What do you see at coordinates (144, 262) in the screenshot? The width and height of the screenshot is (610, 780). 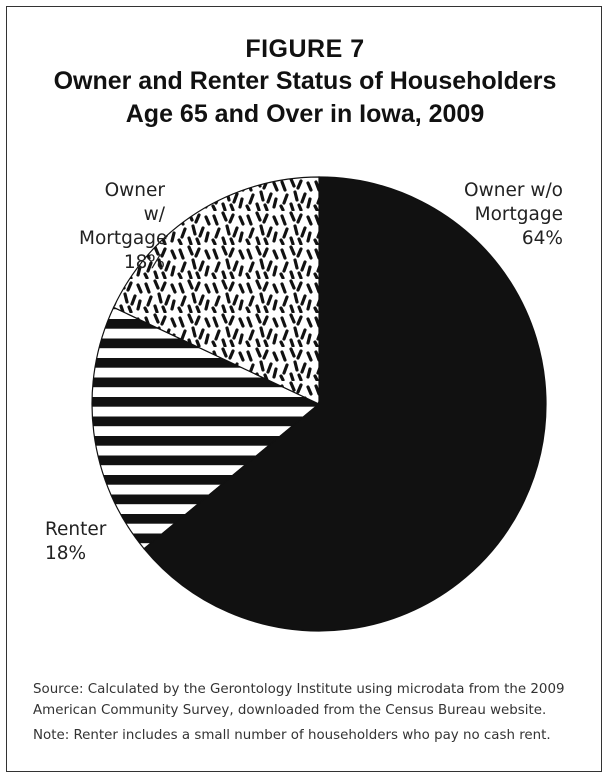 I see `label-owner-with-mortgage-value: 18%` at bounding box center [144, 262].